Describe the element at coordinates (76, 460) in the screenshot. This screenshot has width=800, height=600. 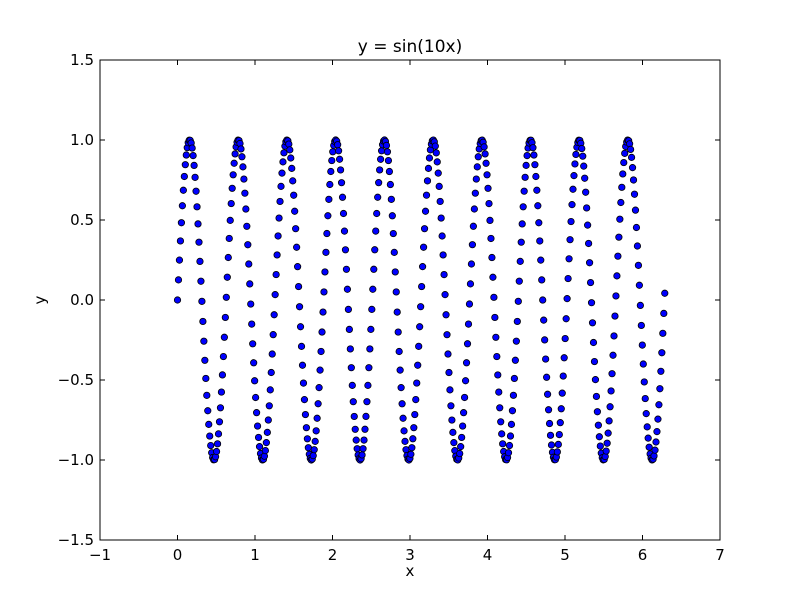
I see `y-tick-label: −1.0` at that location.